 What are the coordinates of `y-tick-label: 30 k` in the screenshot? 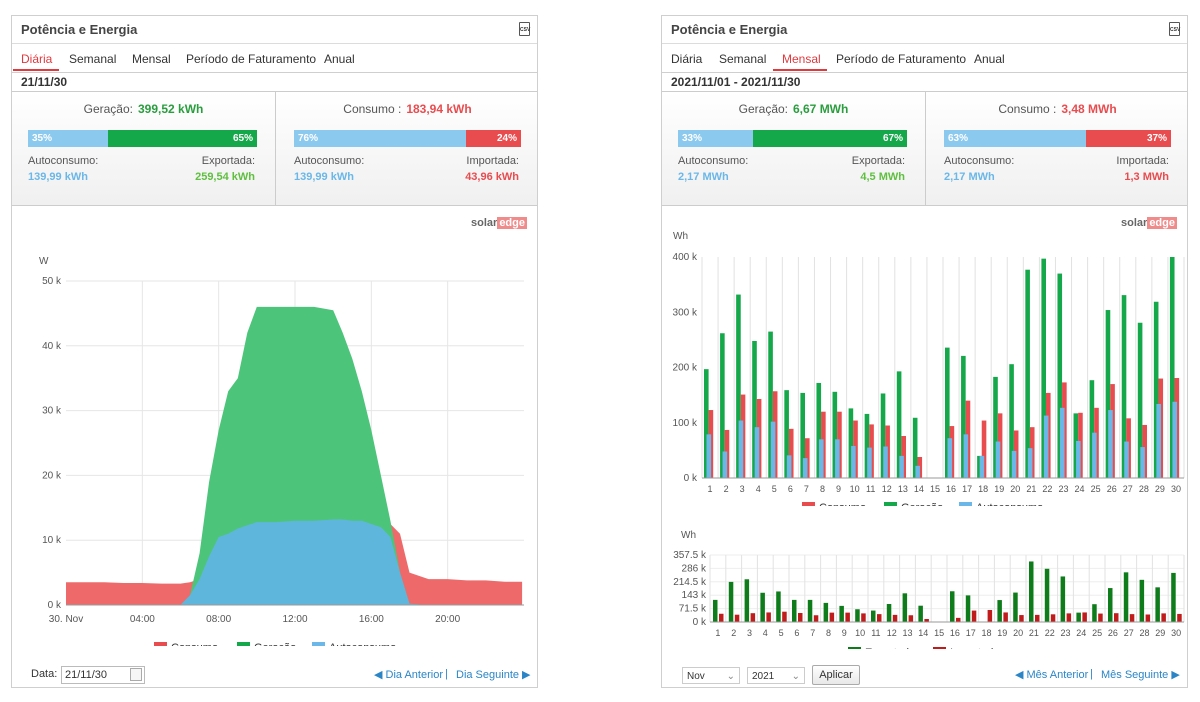 It's located at (52, 411).